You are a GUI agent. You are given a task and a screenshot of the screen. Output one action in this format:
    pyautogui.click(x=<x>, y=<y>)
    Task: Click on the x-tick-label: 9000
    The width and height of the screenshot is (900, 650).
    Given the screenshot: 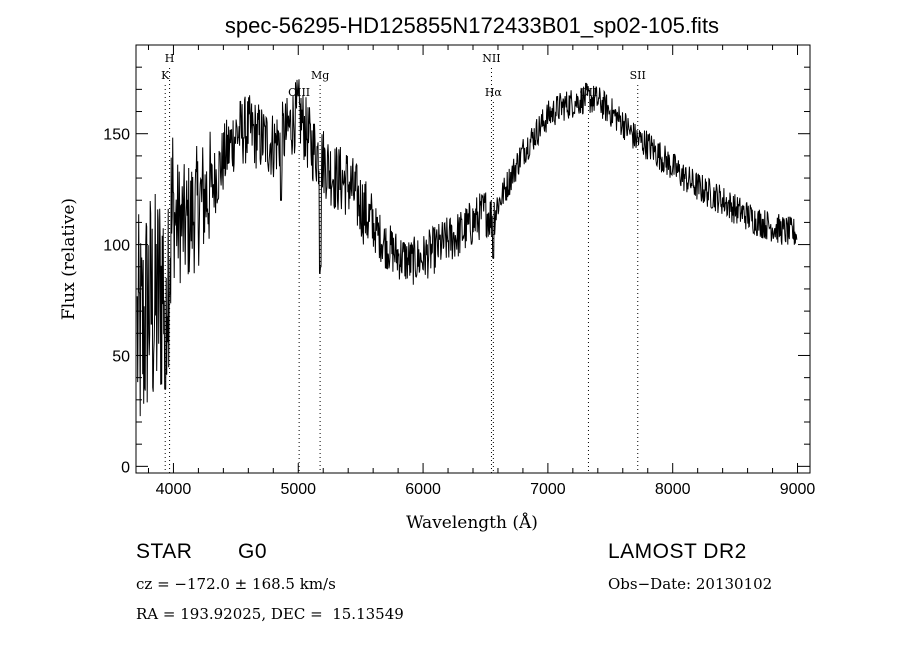 What is the action you would take?
    pyautogui.click(x=798, y=489)
    